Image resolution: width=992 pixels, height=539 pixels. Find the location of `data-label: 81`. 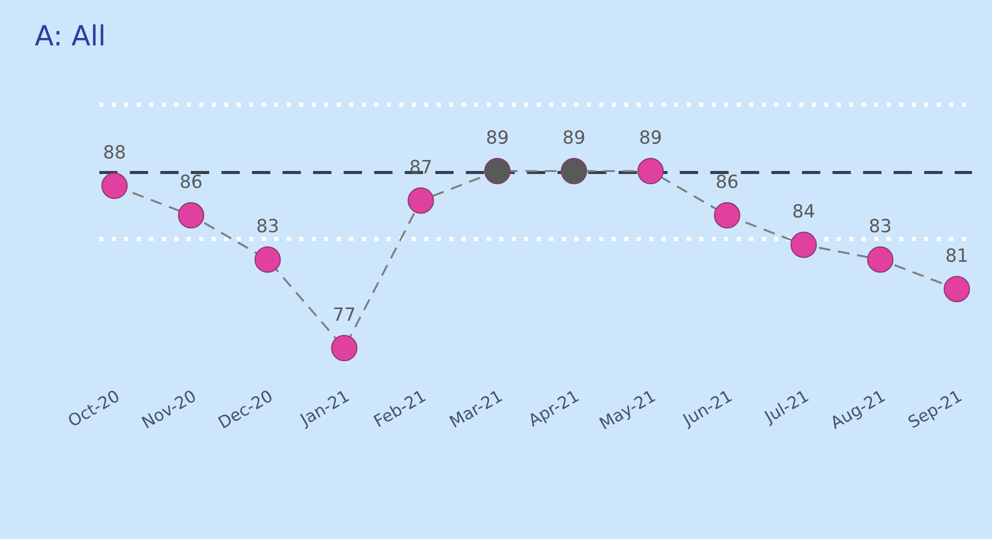

data-label: 81 is located at coordinates (956, 255).